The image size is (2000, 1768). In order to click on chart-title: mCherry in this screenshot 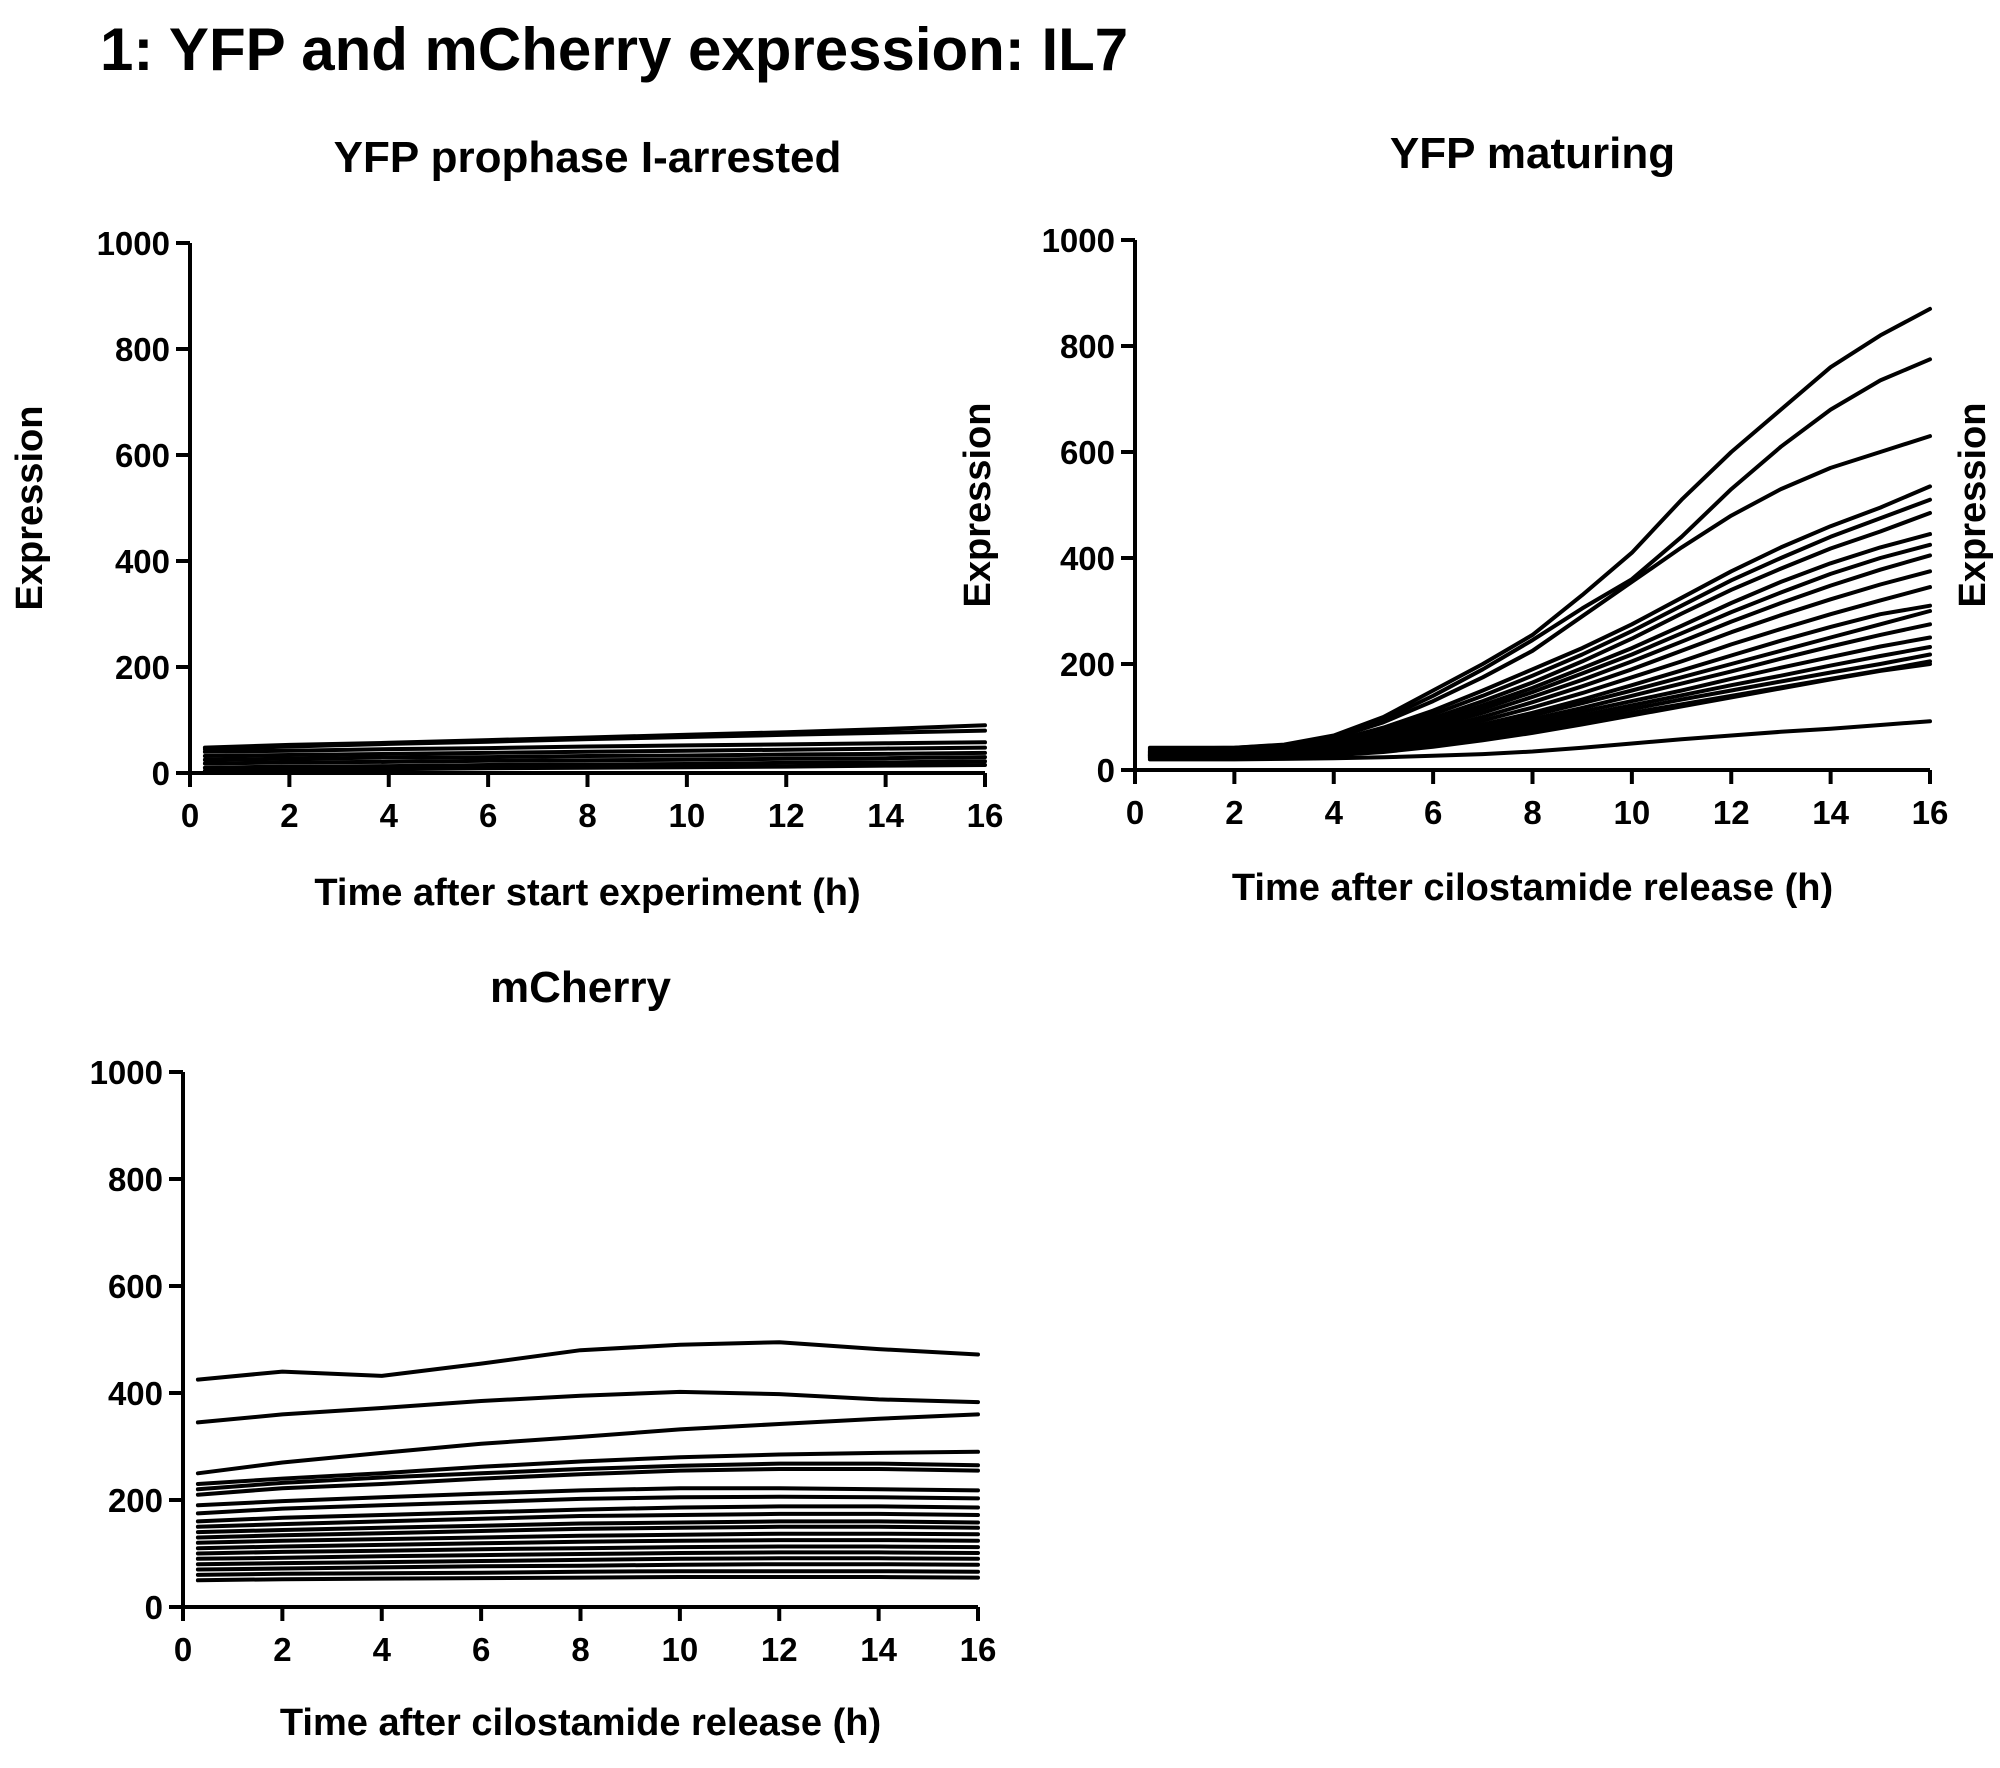, I will do `click(580, 987)`.